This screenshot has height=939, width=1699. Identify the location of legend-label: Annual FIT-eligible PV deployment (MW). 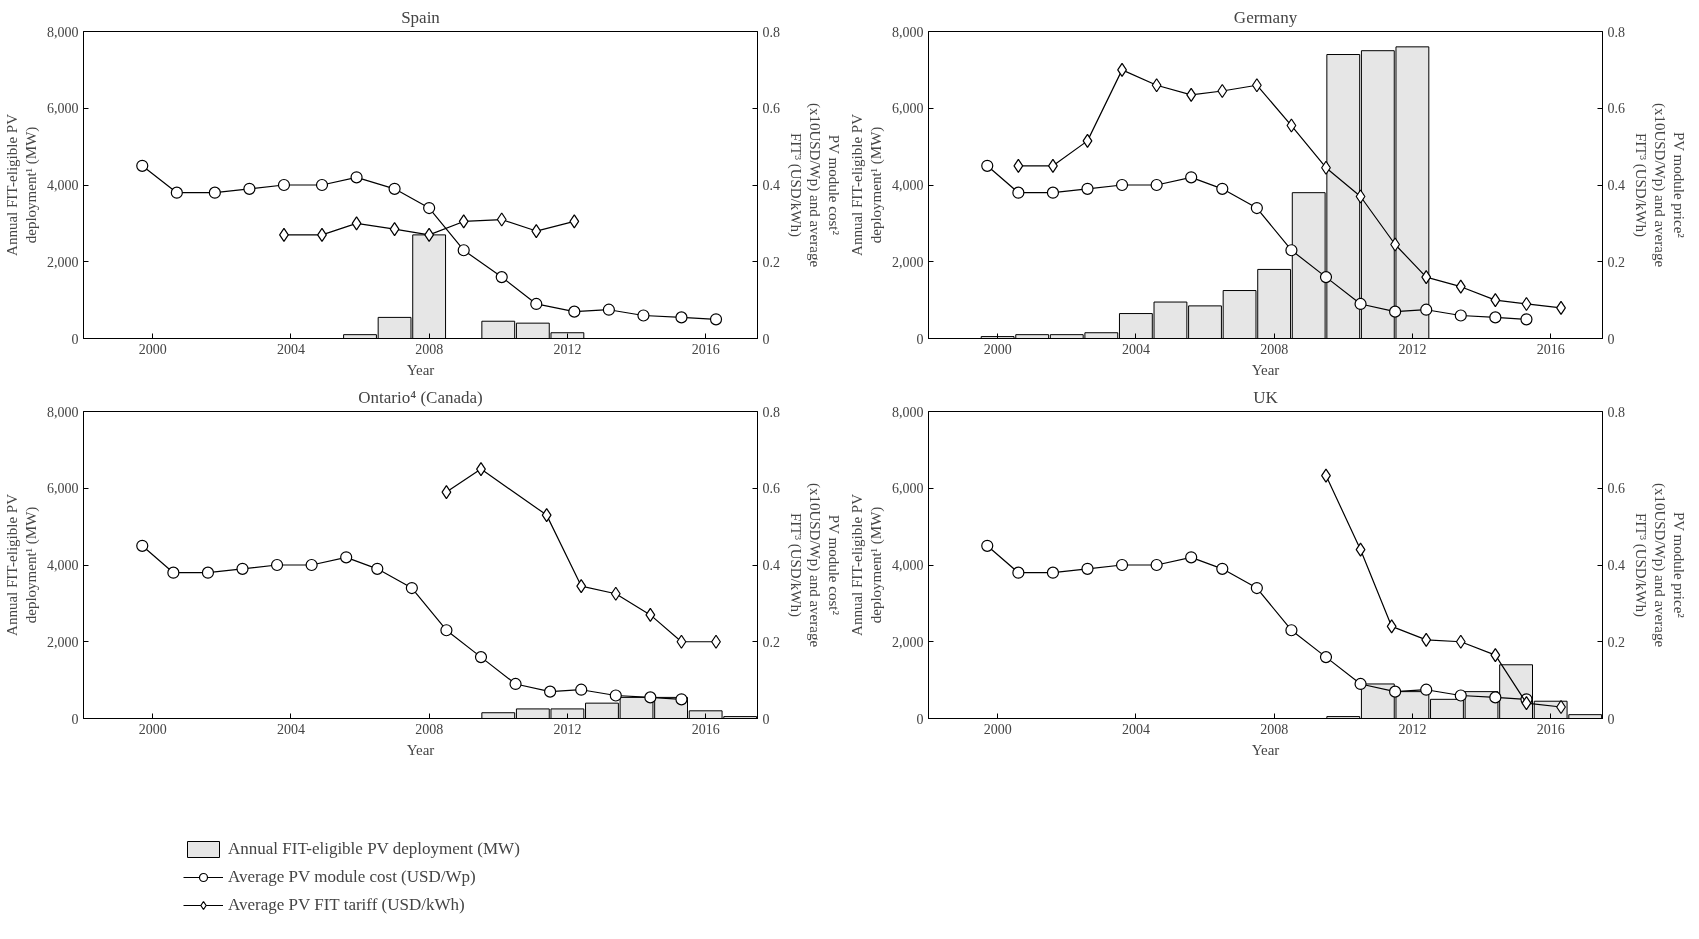
(374, 849).